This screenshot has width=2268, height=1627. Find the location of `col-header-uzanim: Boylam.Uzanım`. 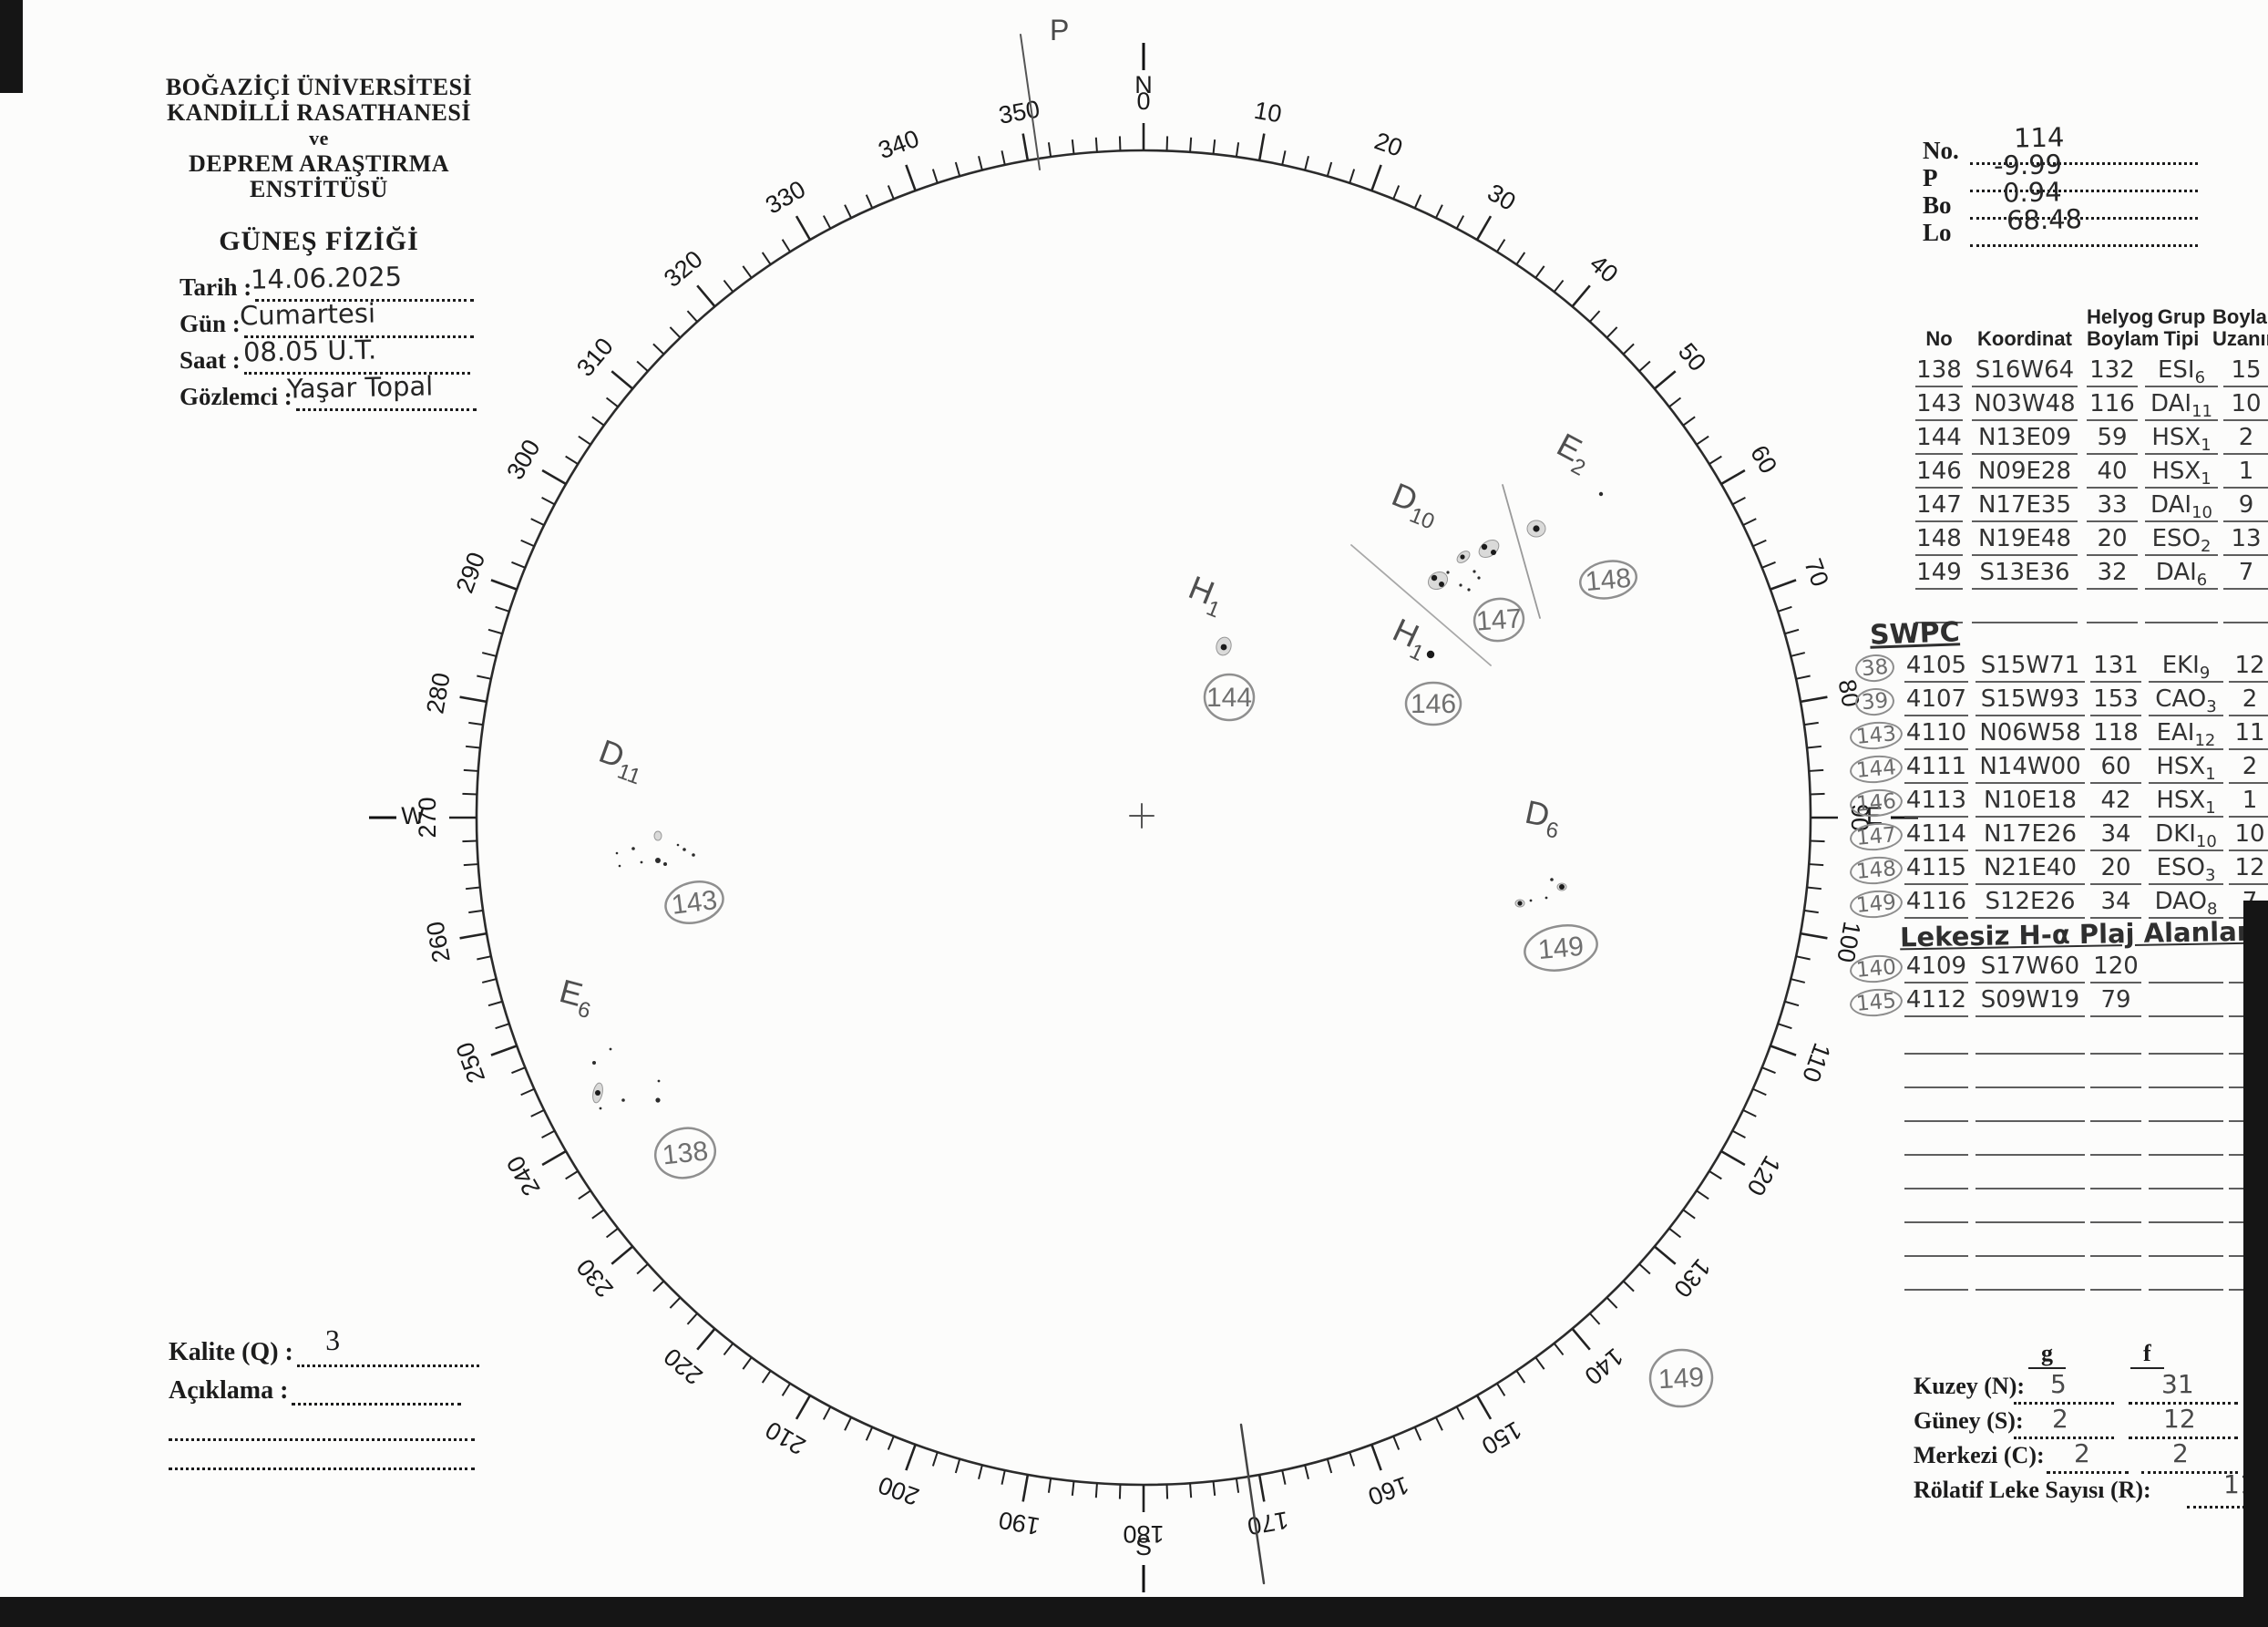

col-header-uzanim: Boylam.Uzanım is located at coordinates (2240, 327).